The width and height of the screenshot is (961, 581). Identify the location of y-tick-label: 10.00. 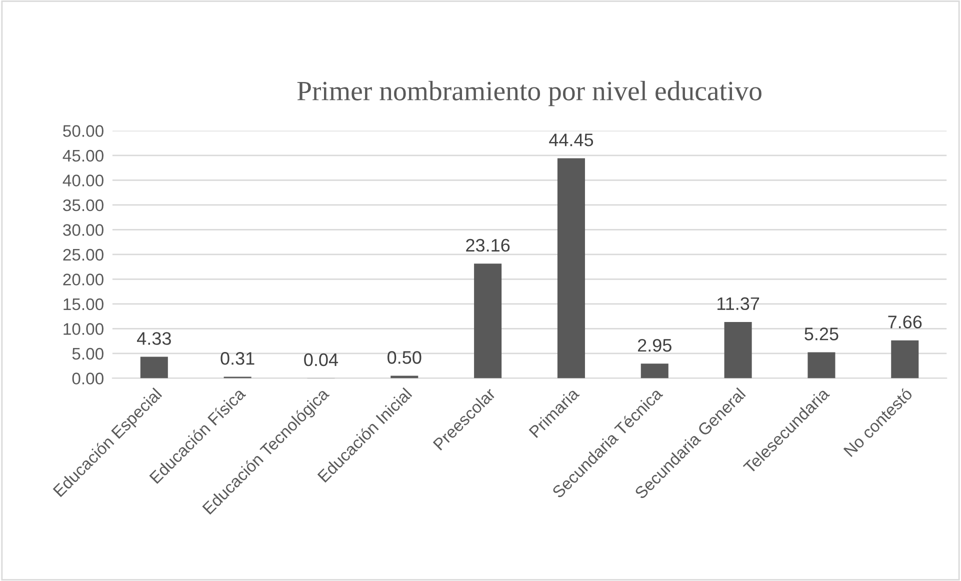
(84, 329).